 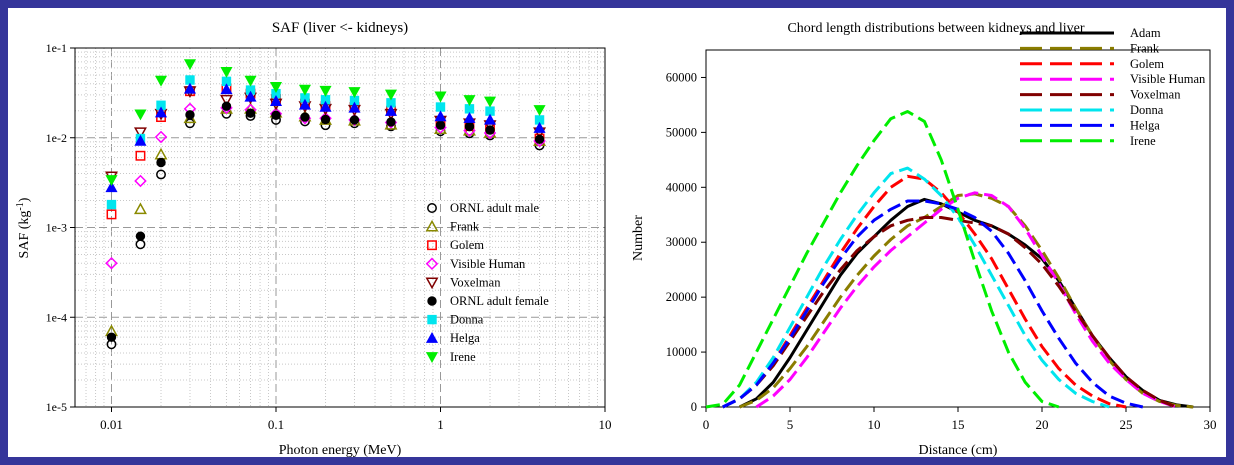 I want to click on legend-marker-ornl-adult-female, so click(x=432, y=301).